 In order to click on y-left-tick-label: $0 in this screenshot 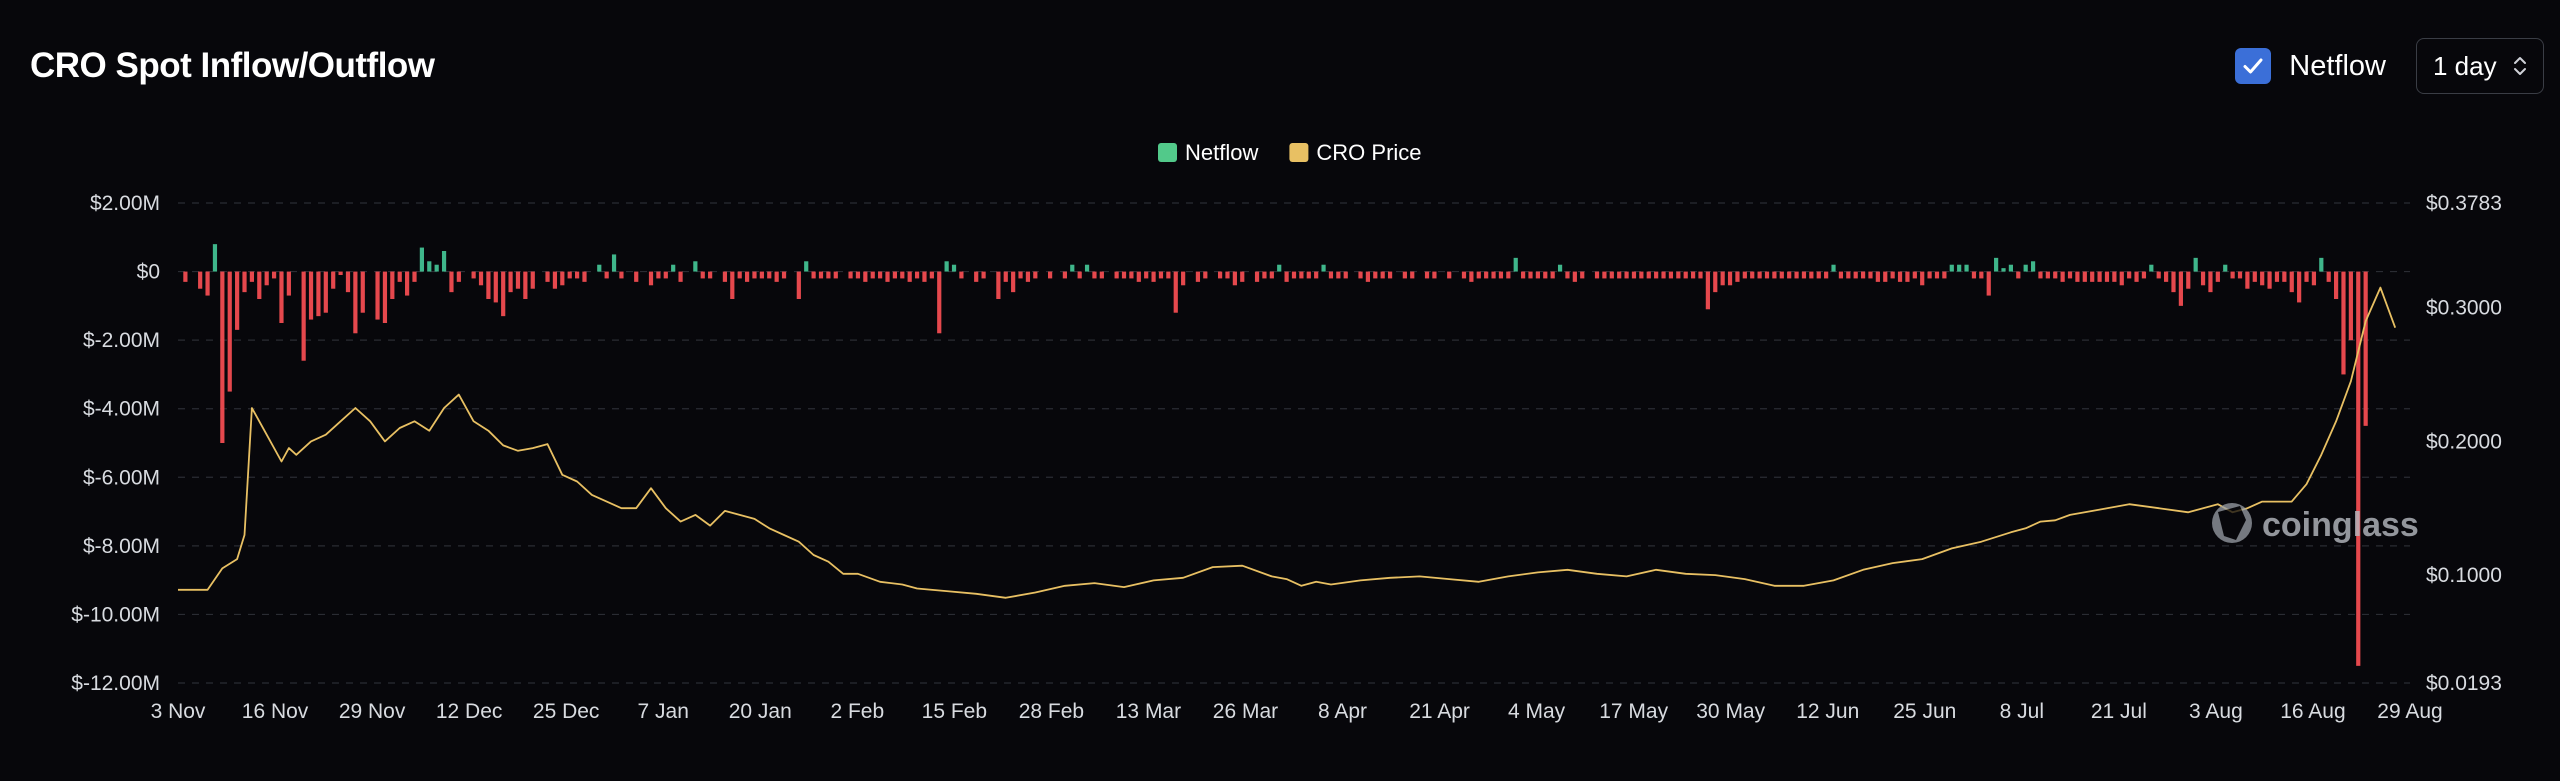, I will do `click(148, 272)`.